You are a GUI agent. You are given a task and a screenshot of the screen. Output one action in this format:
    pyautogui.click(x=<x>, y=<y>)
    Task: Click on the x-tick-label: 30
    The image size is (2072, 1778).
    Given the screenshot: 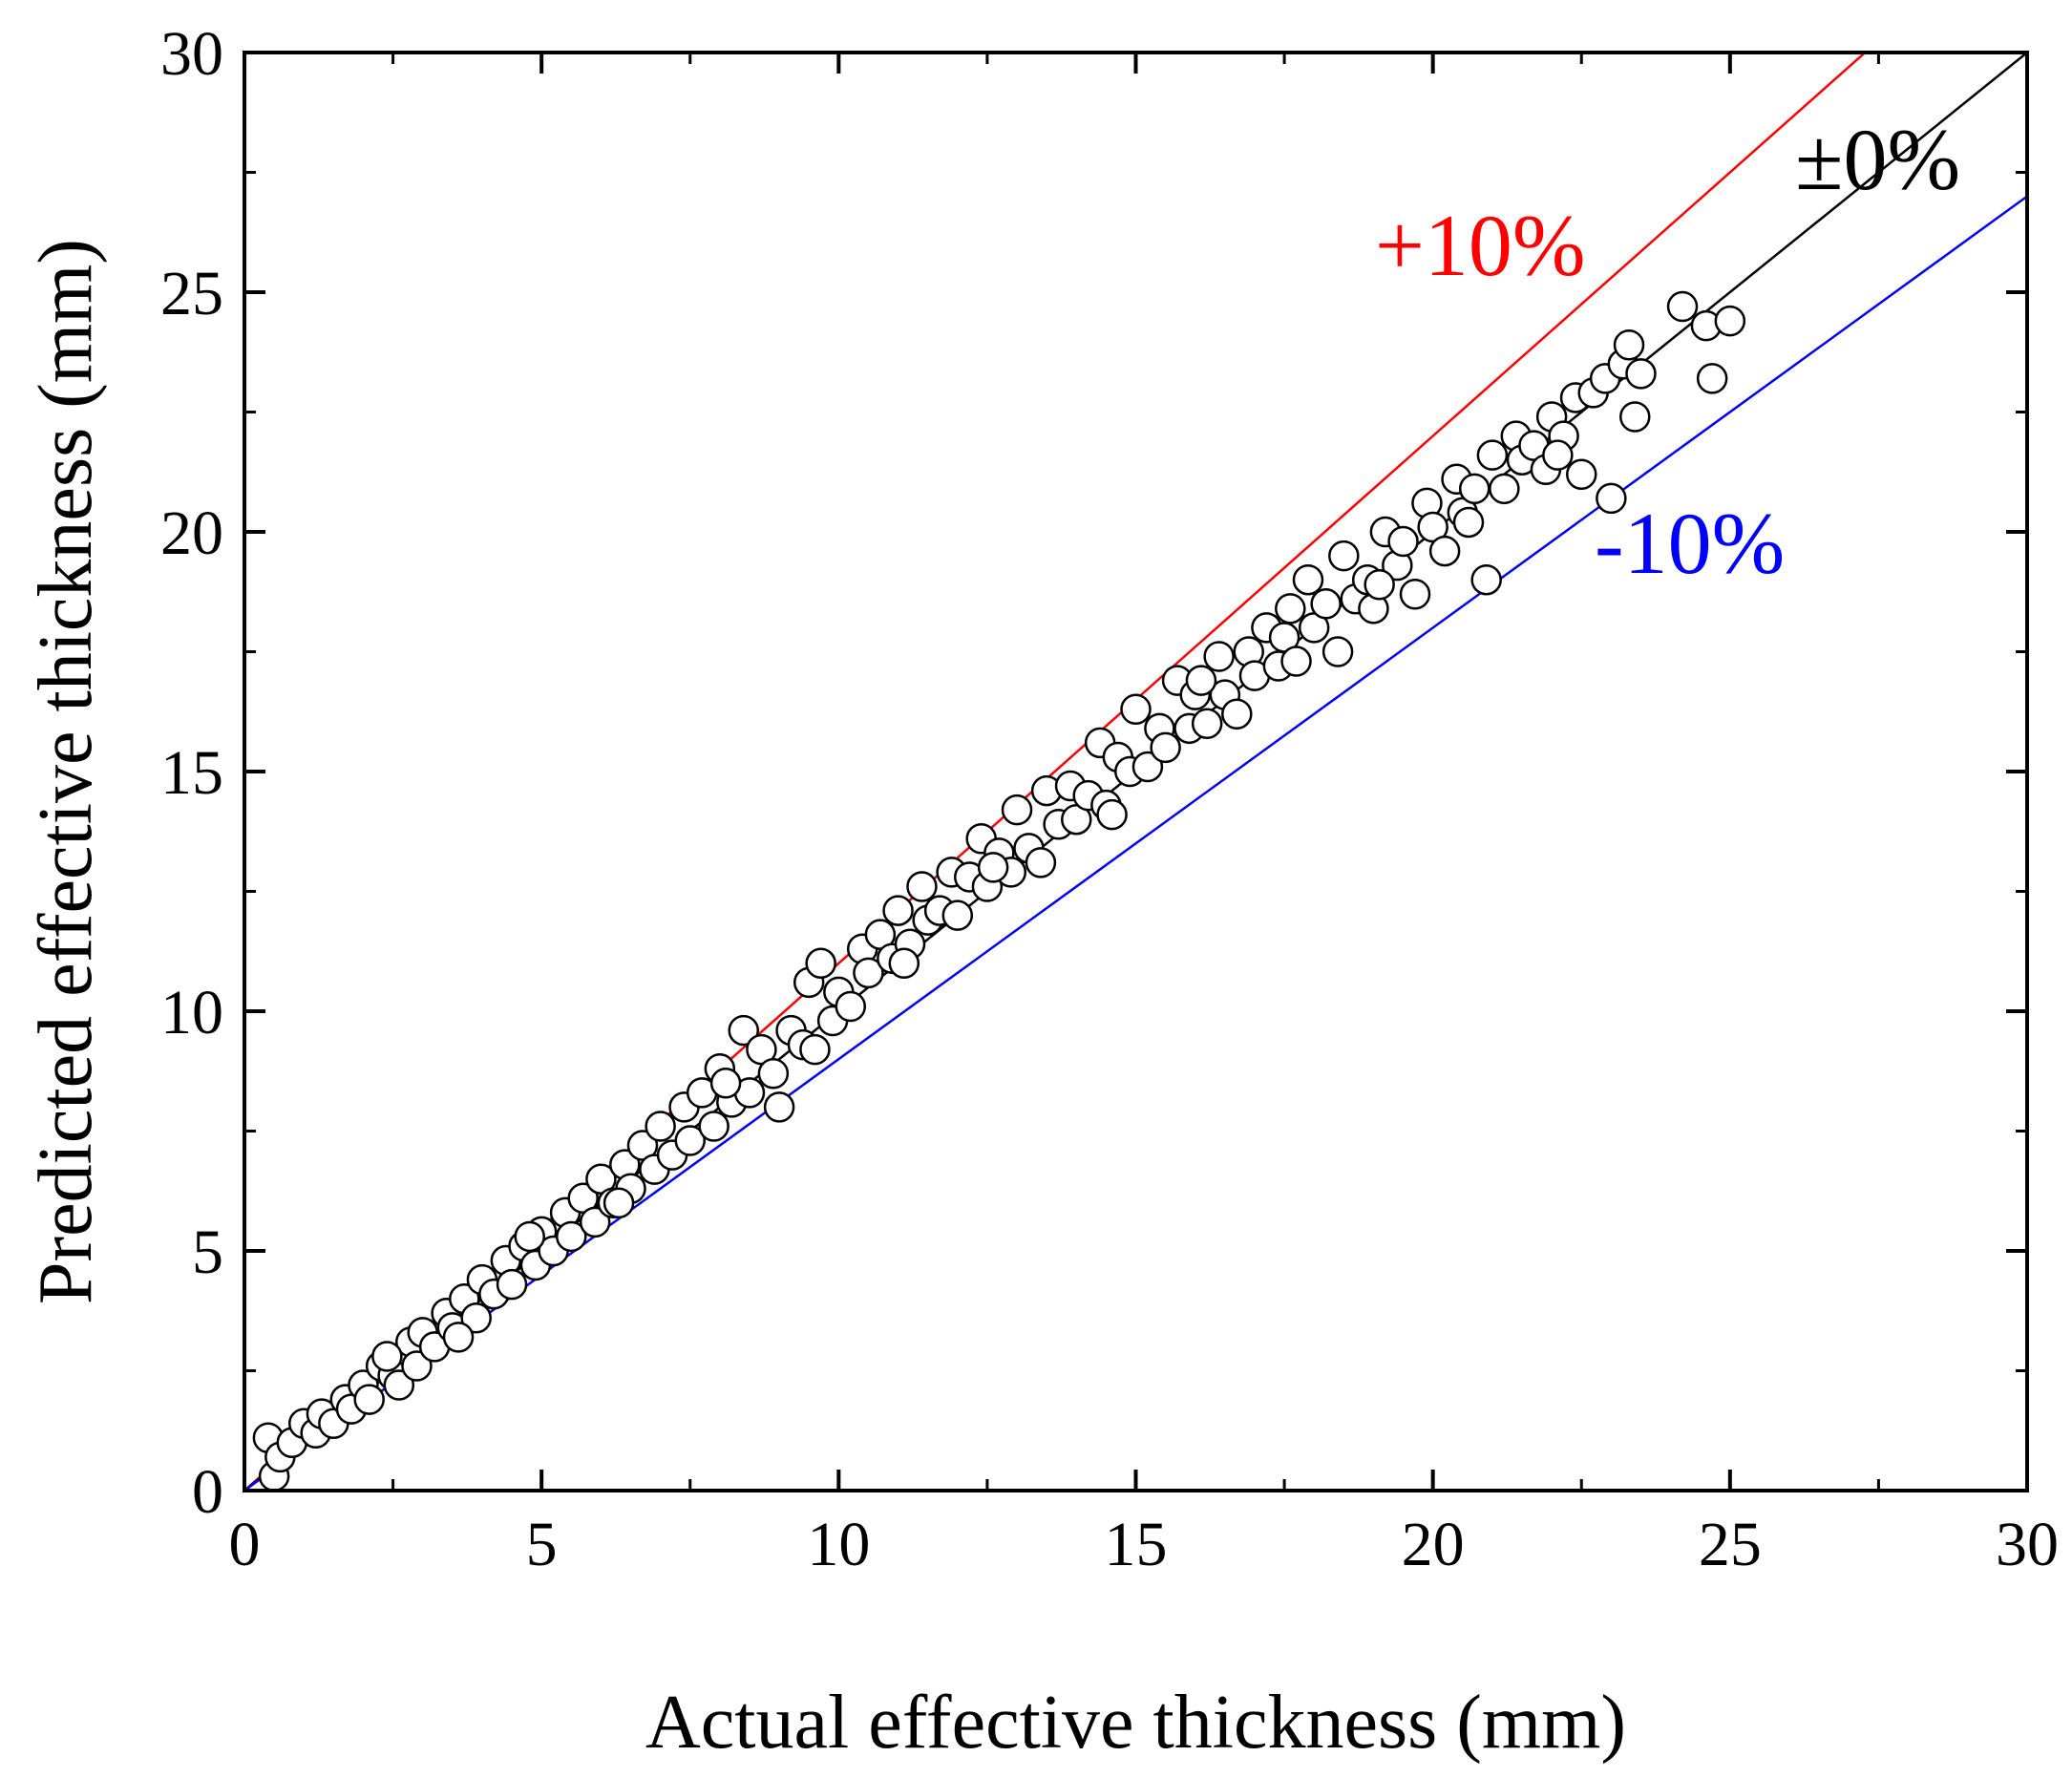 What is the action you would take?
    pyautogui.click(x=2028, y=1544)
    